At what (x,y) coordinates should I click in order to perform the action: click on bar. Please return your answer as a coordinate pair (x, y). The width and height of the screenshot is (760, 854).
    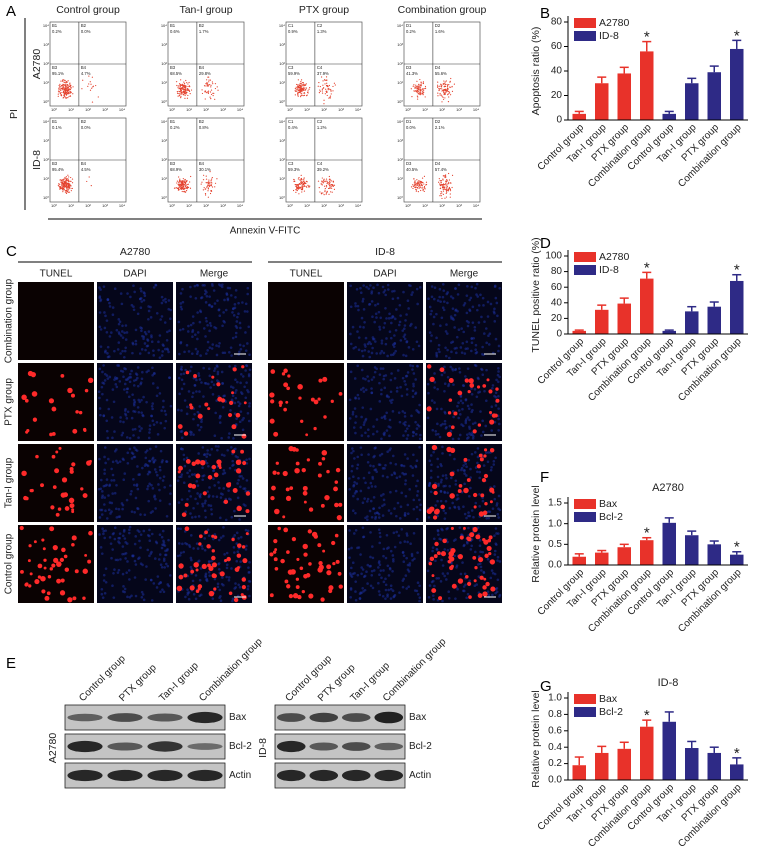
    Looking at the image, I should click on (647, 85).